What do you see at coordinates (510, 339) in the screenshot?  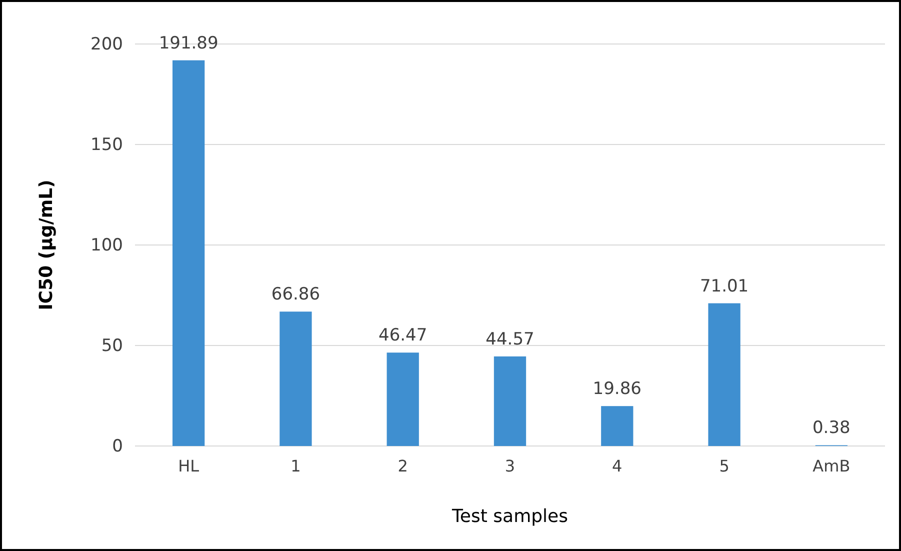 I see `data-label: 44.57` at bounding box center [510, 339].